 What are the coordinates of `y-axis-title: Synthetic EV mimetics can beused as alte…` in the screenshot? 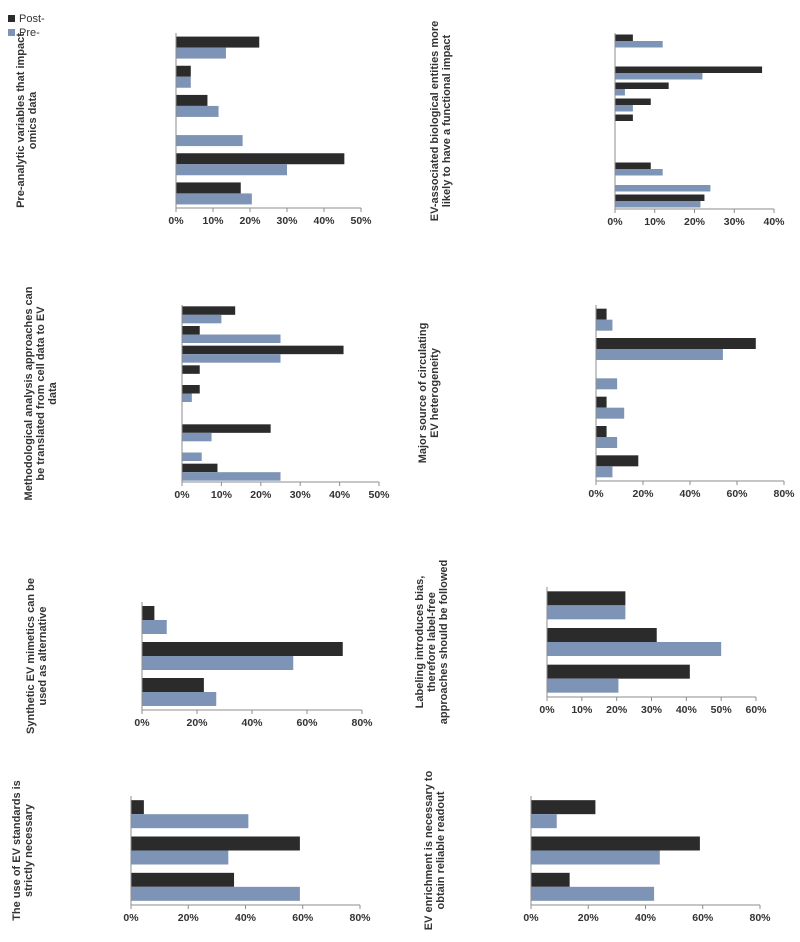 It's located at (37, 656).